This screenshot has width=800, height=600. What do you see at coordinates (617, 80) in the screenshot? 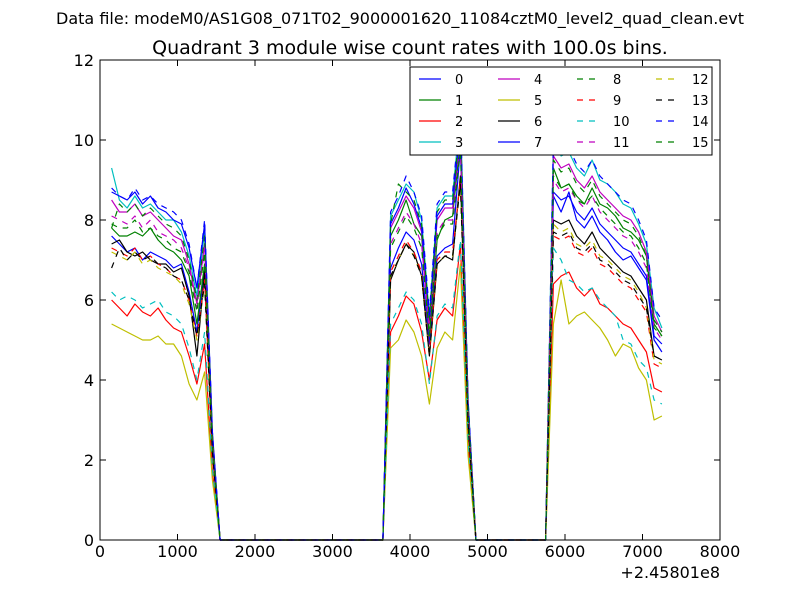
I see `legend-label-8: 8` at bounding box center [617, 80].